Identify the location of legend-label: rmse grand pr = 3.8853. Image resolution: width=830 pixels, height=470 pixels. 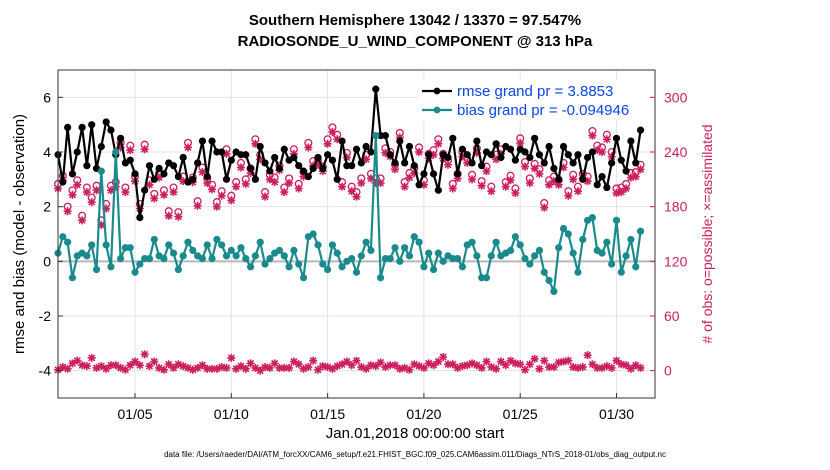
(535, 91).